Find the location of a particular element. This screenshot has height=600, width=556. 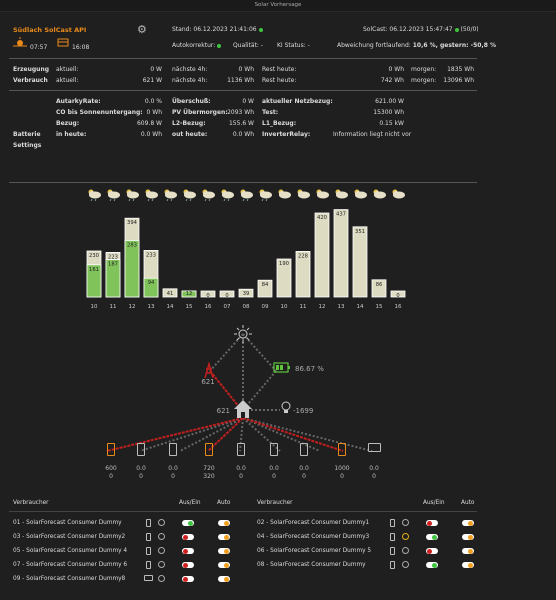

bar-group: 230 161 is located at coordinates (94, 274).